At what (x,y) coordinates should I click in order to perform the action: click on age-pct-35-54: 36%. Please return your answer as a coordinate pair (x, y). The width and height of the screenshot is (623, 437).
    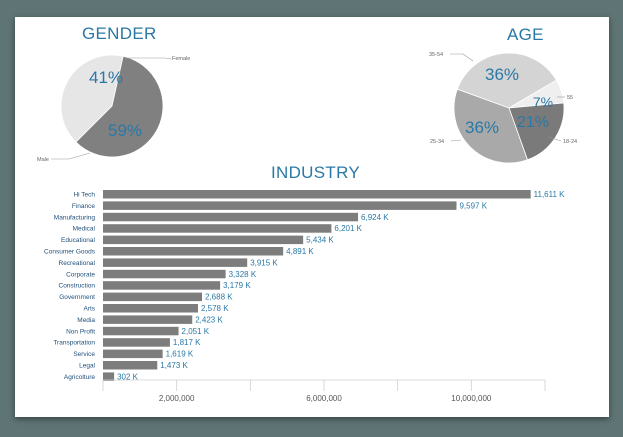
    Looking at the image, I should click on (502, 74).